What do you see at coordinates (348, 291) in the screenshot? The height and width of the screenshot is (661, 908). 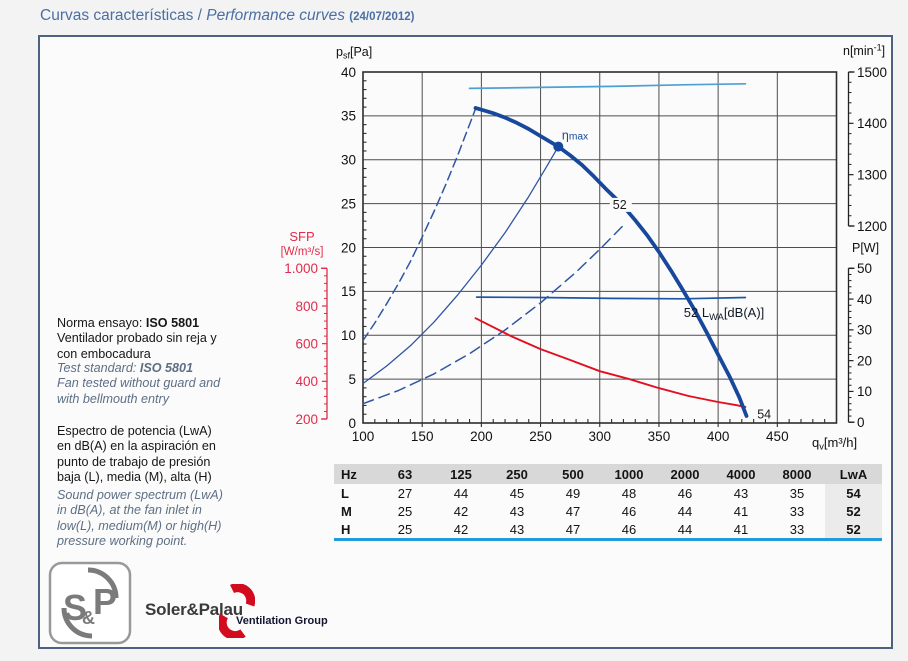 I see `psf-tick-label: 15` at bounding box center [348, 291].